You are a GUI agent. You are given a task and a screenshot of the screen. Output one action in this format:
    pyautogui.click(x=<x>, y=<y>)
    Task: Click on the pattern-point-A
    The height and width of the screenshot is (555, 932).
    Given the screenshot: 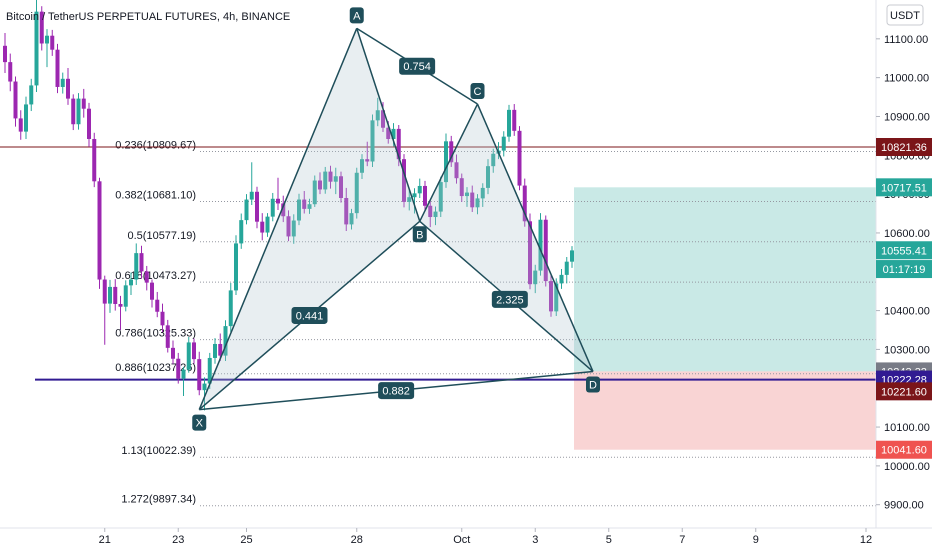 What is the action you would take?
    pyautogui.click(x=356, y=15)
    